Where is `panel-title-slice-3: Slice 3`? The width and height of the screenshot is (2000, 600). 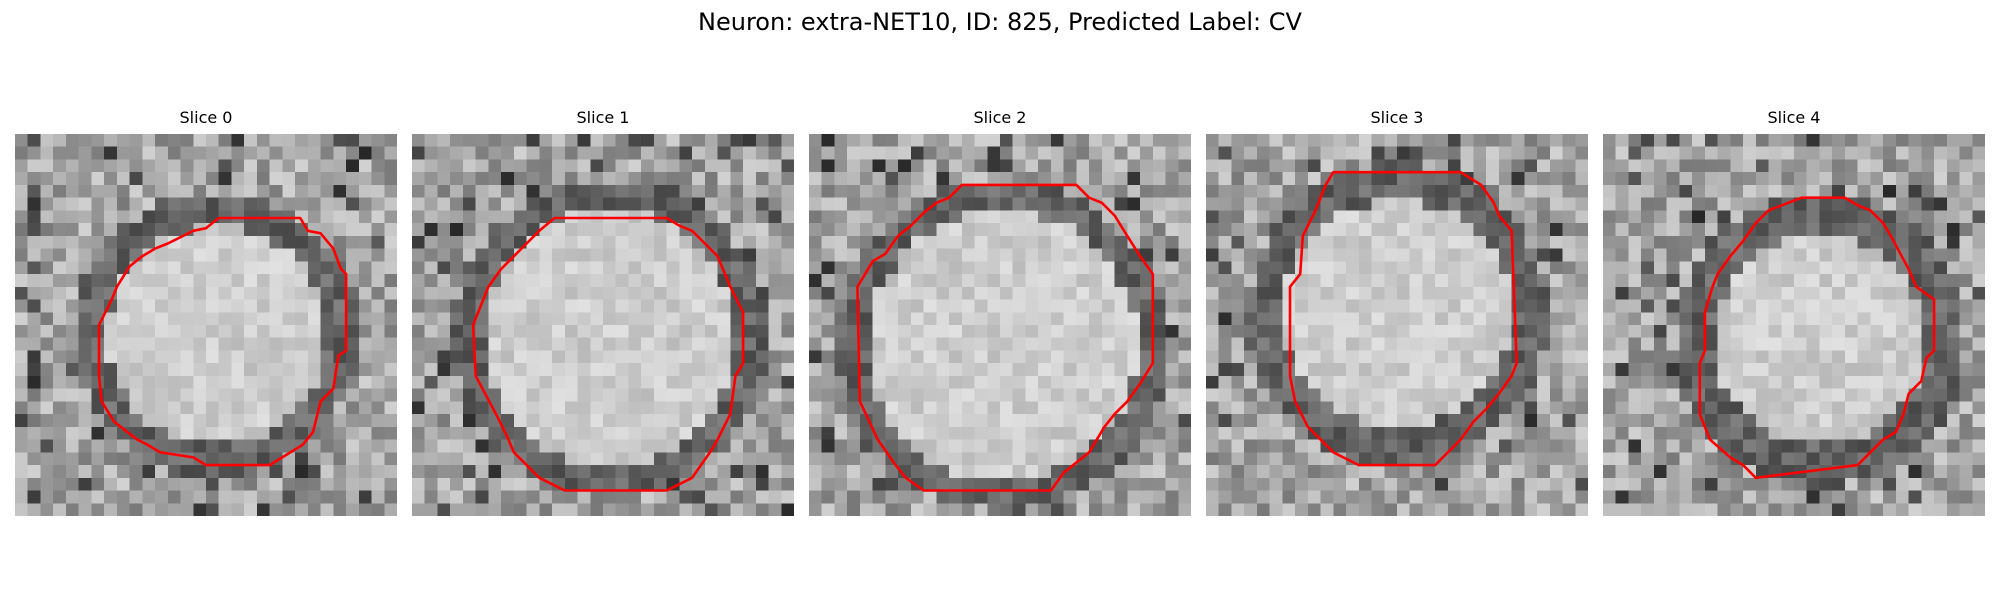
panel-title-slice-3: Slice 3 is located at coordinates (1397, 117).